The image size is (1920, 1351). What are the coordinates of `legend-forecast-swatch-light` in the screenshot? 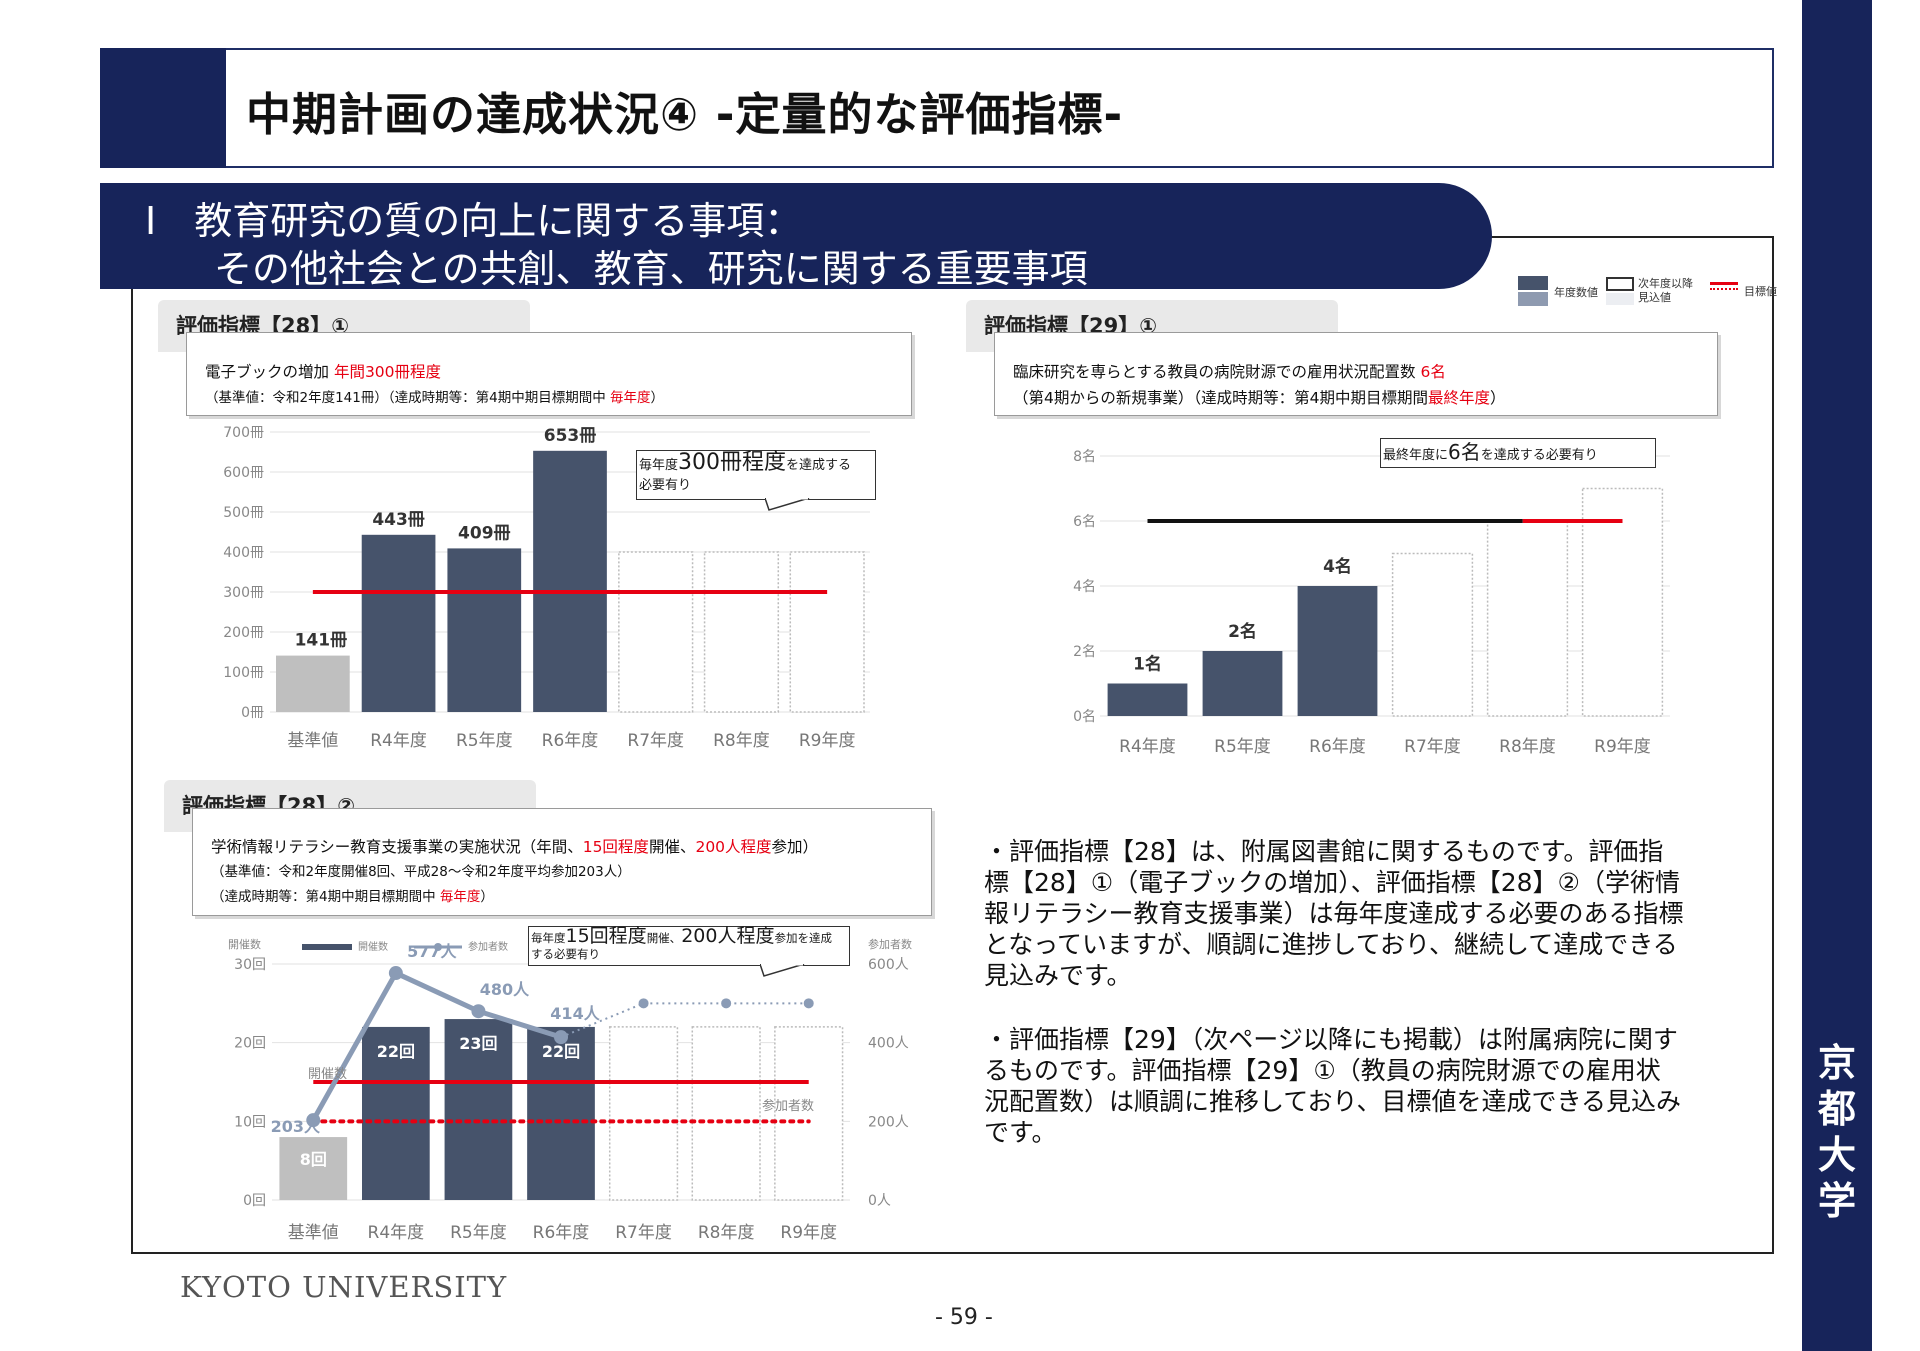 It's located at (1620, 299).